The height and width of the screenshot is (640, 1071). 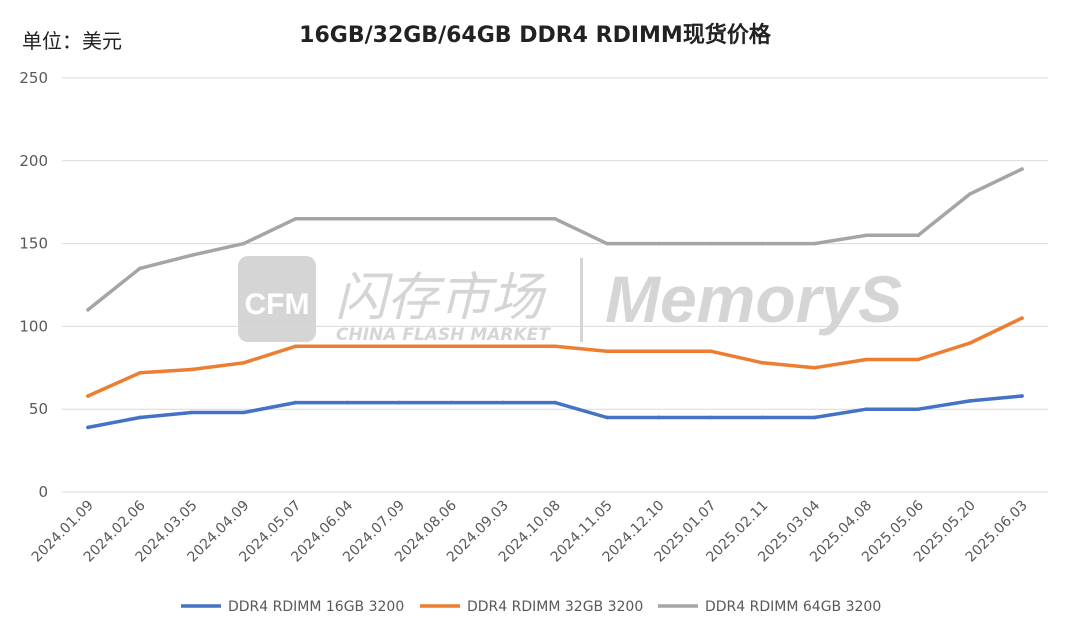 What do you see at coordinates (33, 161) in the screenshot?
I see `y-tick-label: 200` at bounding box center [33, 161].